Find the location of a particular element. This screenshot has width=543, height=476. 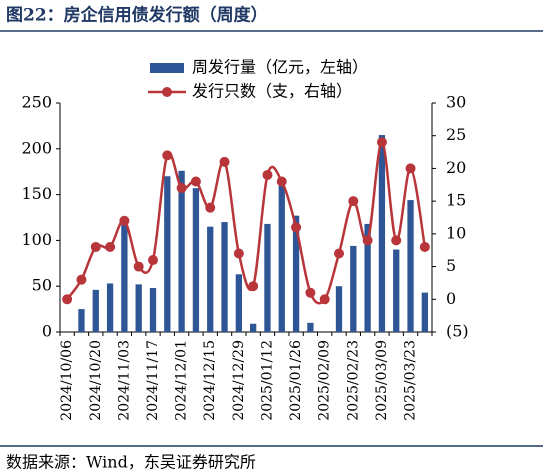

legend-label: 周发行量（亿元，左轴） is located at coordinates (280, 67).